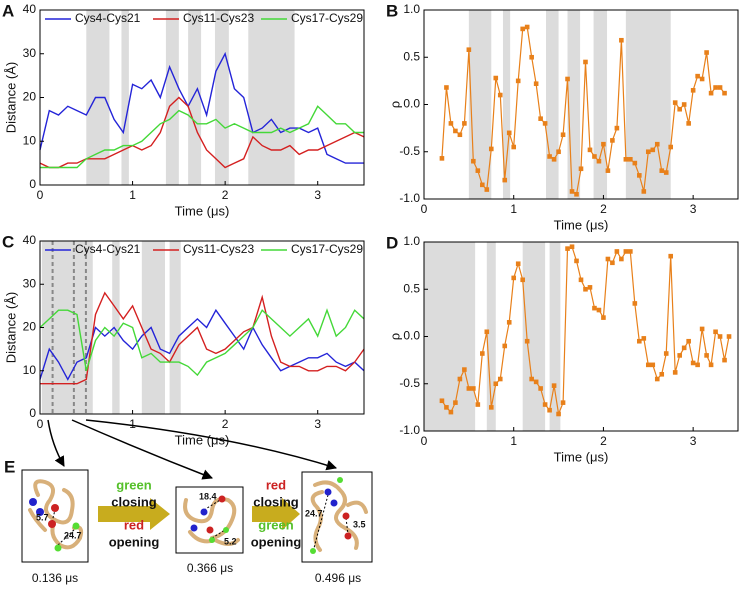  I want to click on x-tick-label: 1, so click(513, 441).